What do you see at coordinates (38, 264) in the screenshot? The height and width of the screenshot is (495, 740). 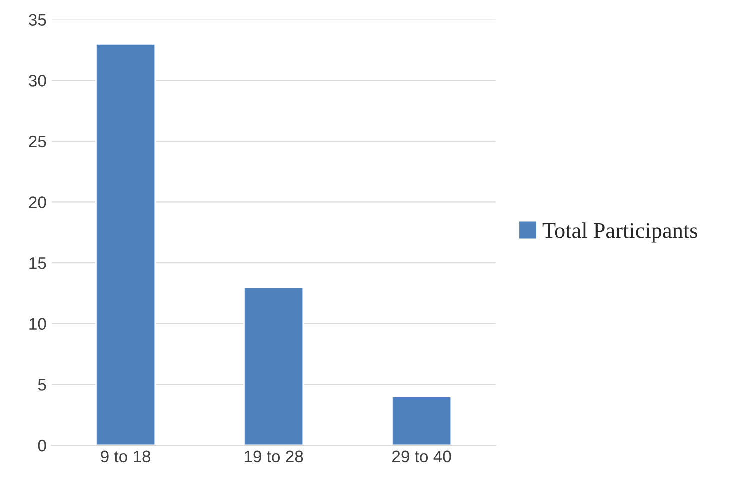 I see `y-tick-label: 15` at bounding box center [38, 264].